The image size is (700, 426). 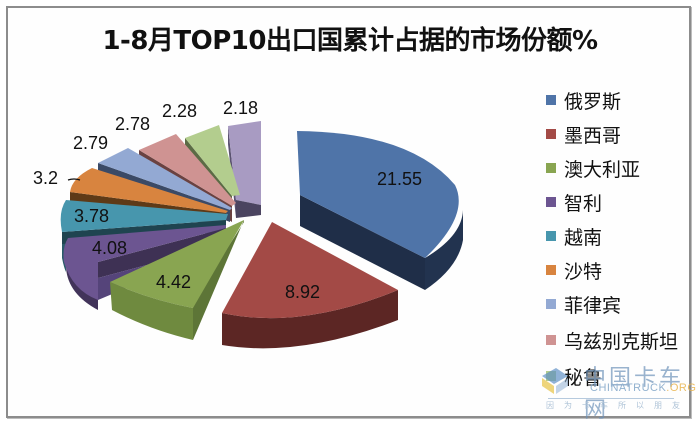 What do you see at coordinates (583, 377) in the screenshot?
I see `legend-label: 秘鲁` at bounding box center [583, 377].